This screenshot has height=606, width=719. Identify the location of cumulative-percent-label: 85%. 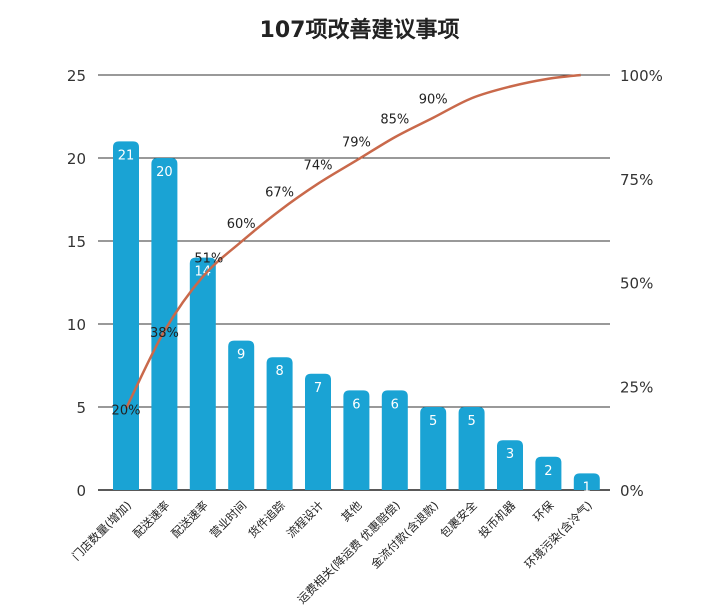
(394, 119).